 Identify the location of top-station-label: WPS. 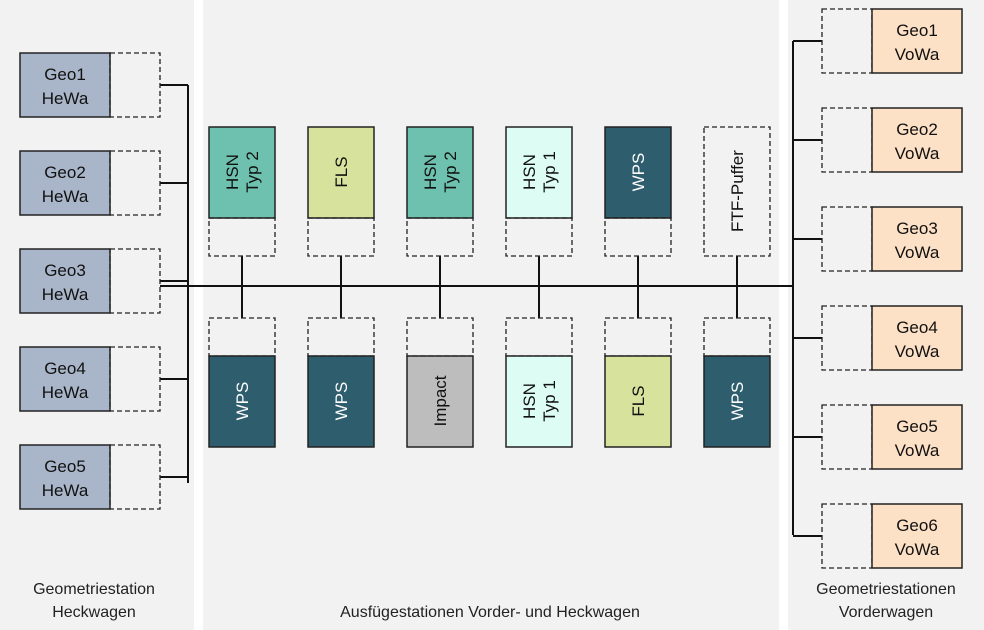
(638, 172).